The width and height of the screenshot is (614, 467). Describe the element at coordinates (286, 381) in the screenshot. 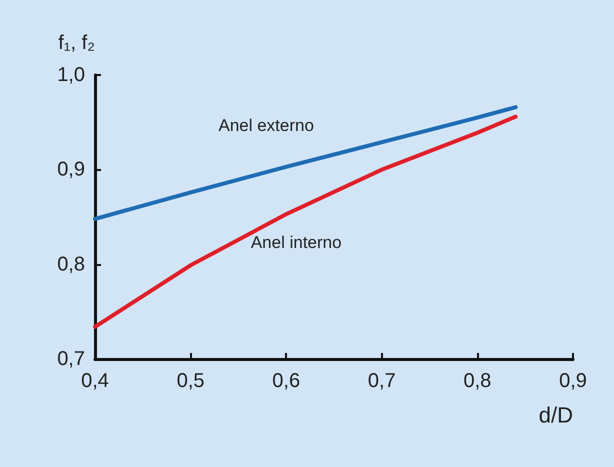

I see `x-tick-label: 0,6` at that location.